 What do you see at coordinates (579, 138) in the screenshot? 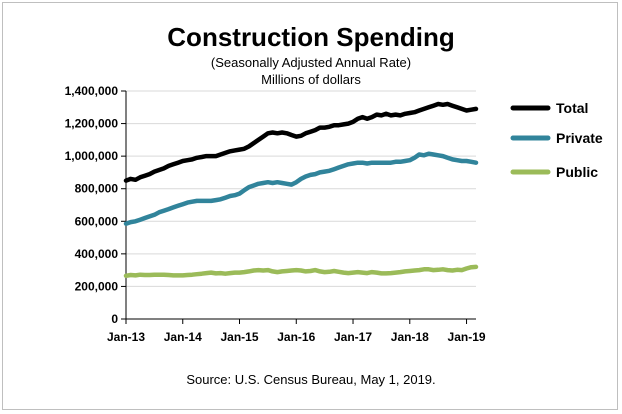
I see `legend-label-private: Private` at bounding box center [579, 138].